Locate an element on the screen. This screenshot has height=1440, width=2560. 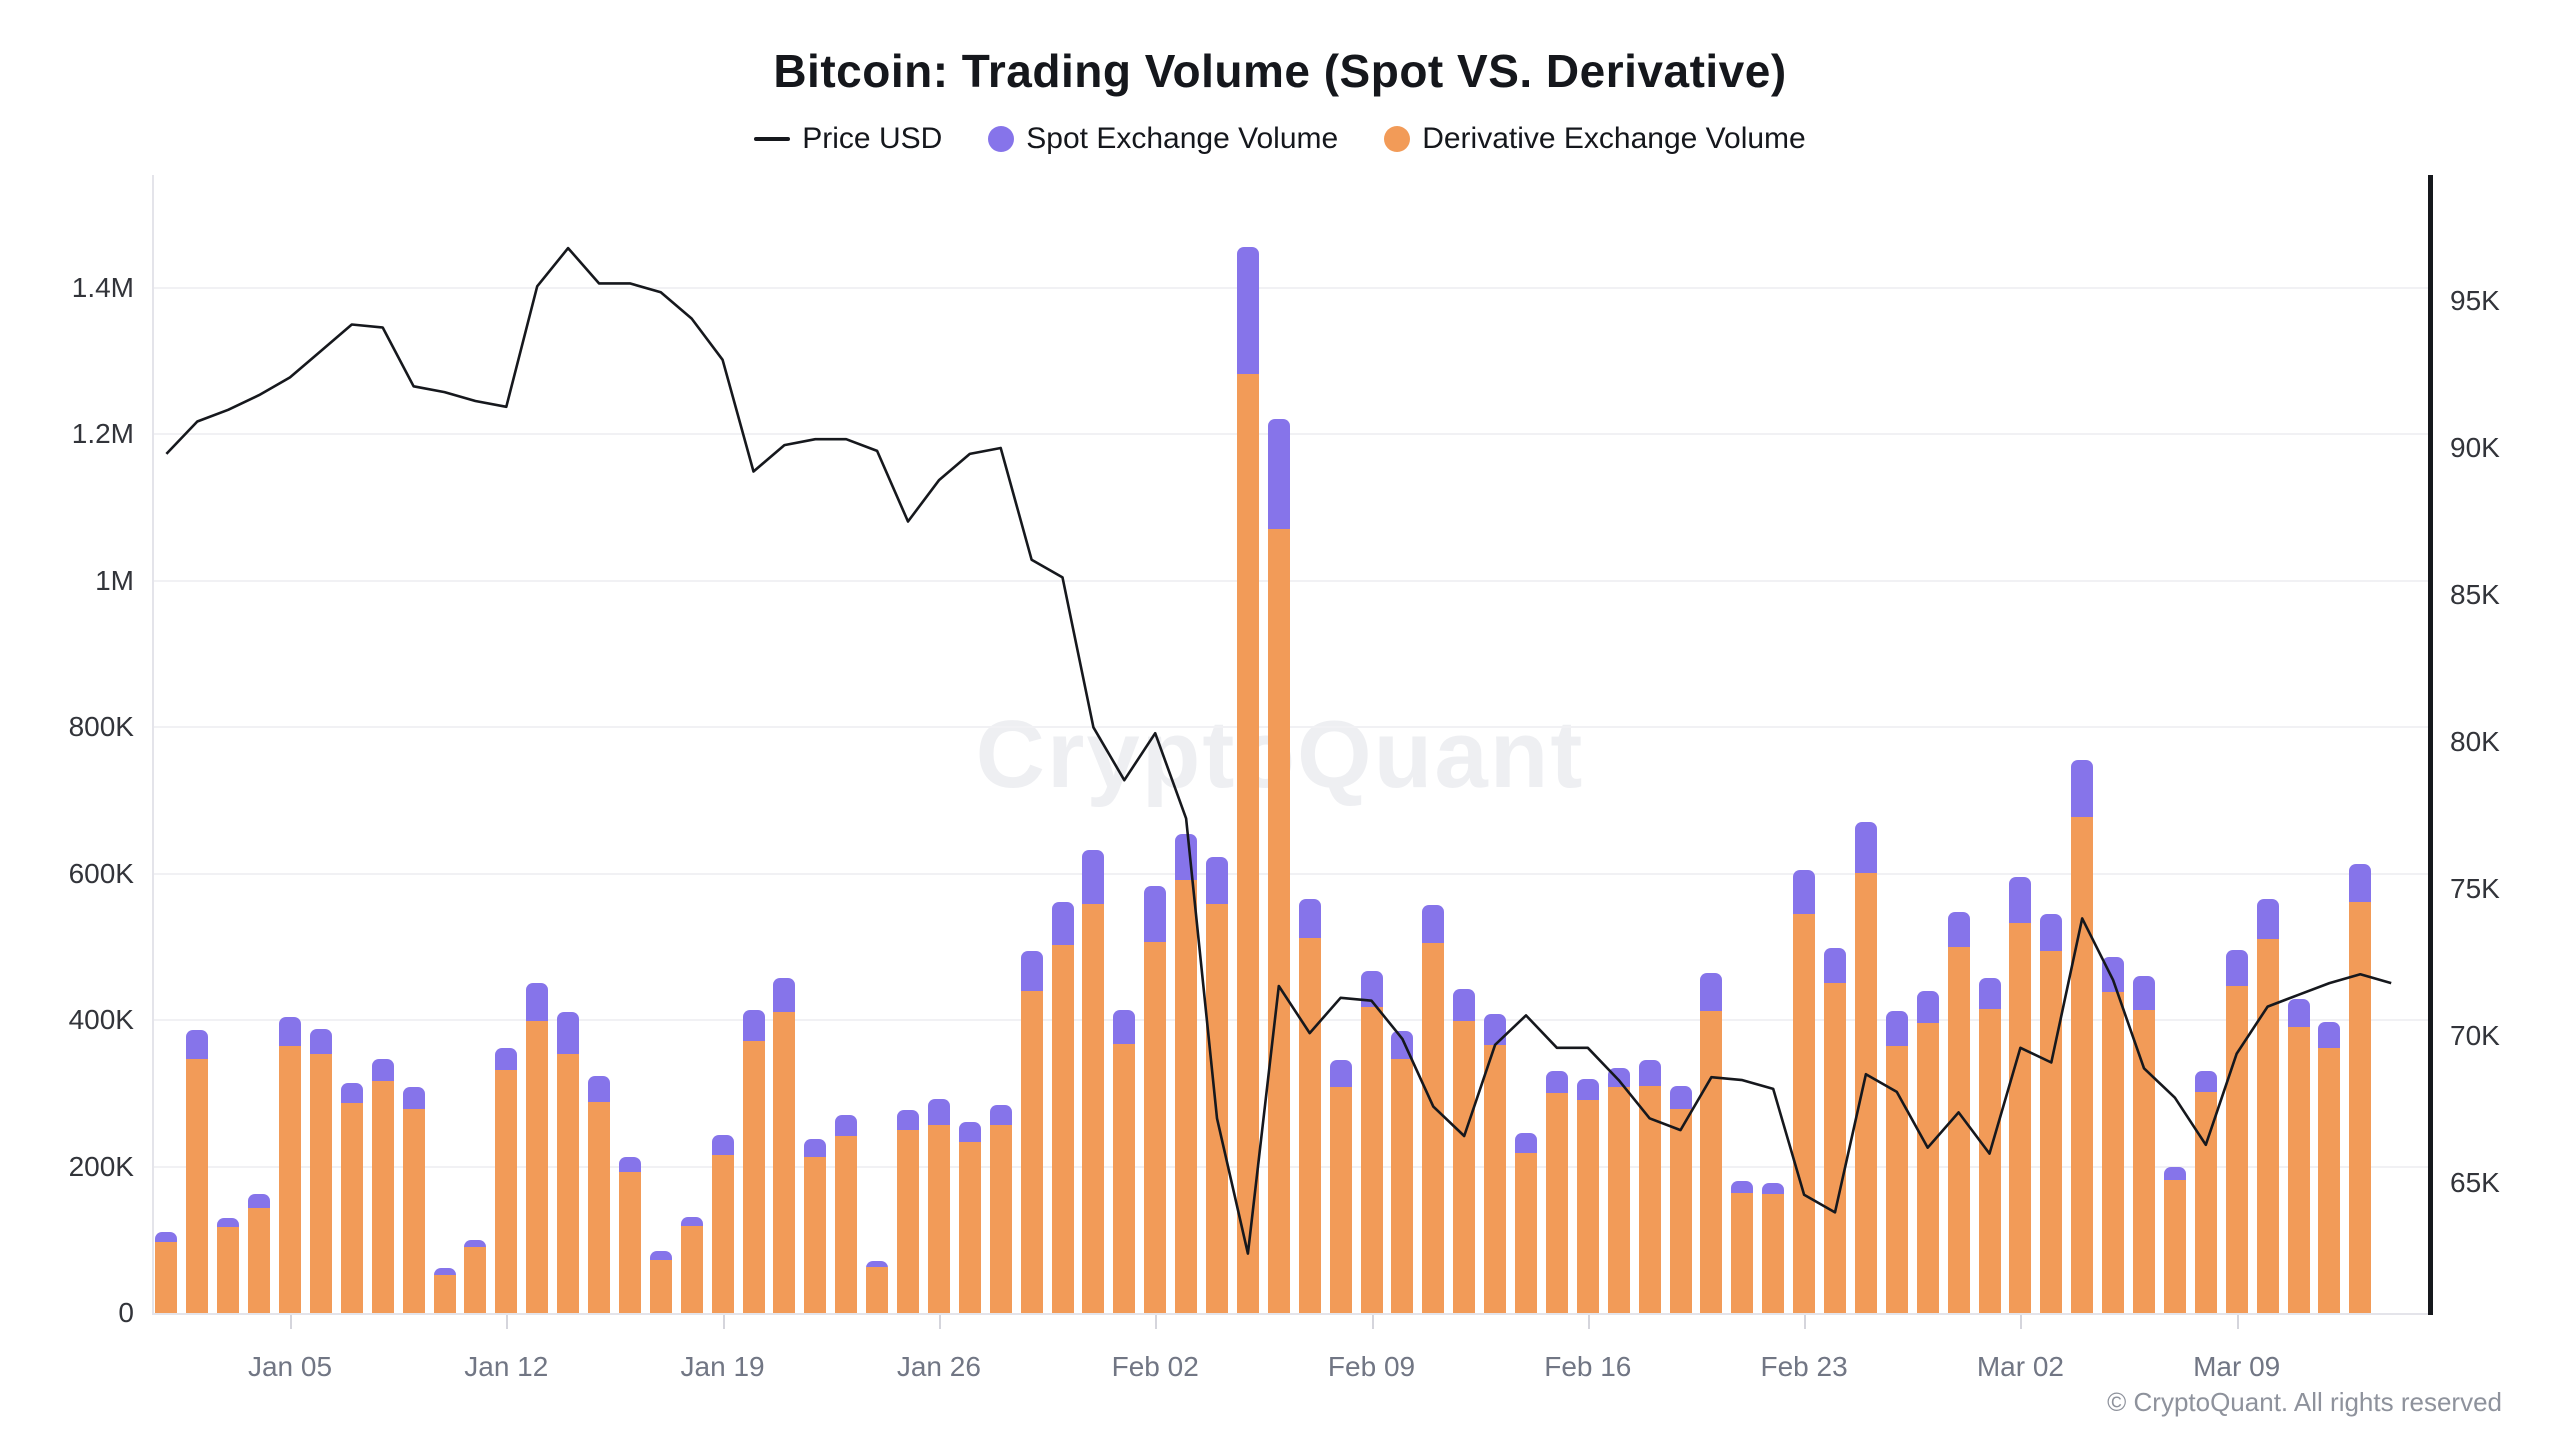
volume-bar-Jan 01 is located at coordinates (166, 1272).